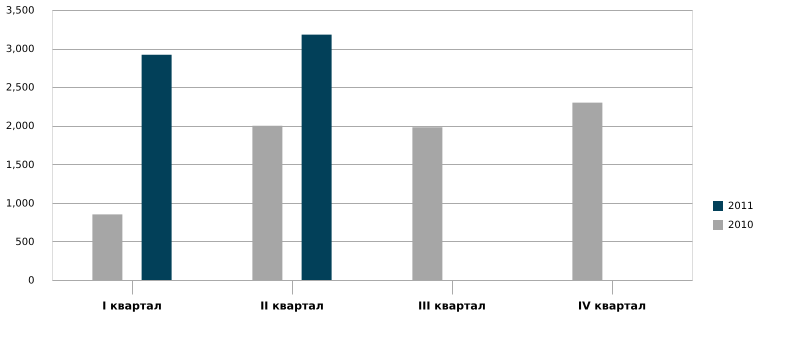 The width and height of the screenshot is (789, 355). I want to click on y-tick-label: 1,500, so click(20, 165).